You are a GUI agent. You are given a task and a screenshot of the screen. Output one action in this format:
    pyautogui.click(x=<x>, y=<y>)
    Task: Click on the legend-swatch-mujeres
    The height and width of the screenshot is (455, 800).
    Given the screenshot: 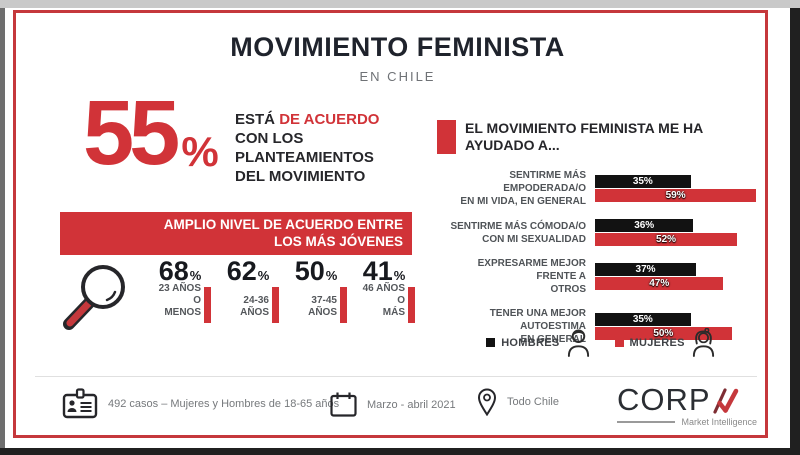 What is the action you would take?
    pyautogui.click(x=619, y=342)
    